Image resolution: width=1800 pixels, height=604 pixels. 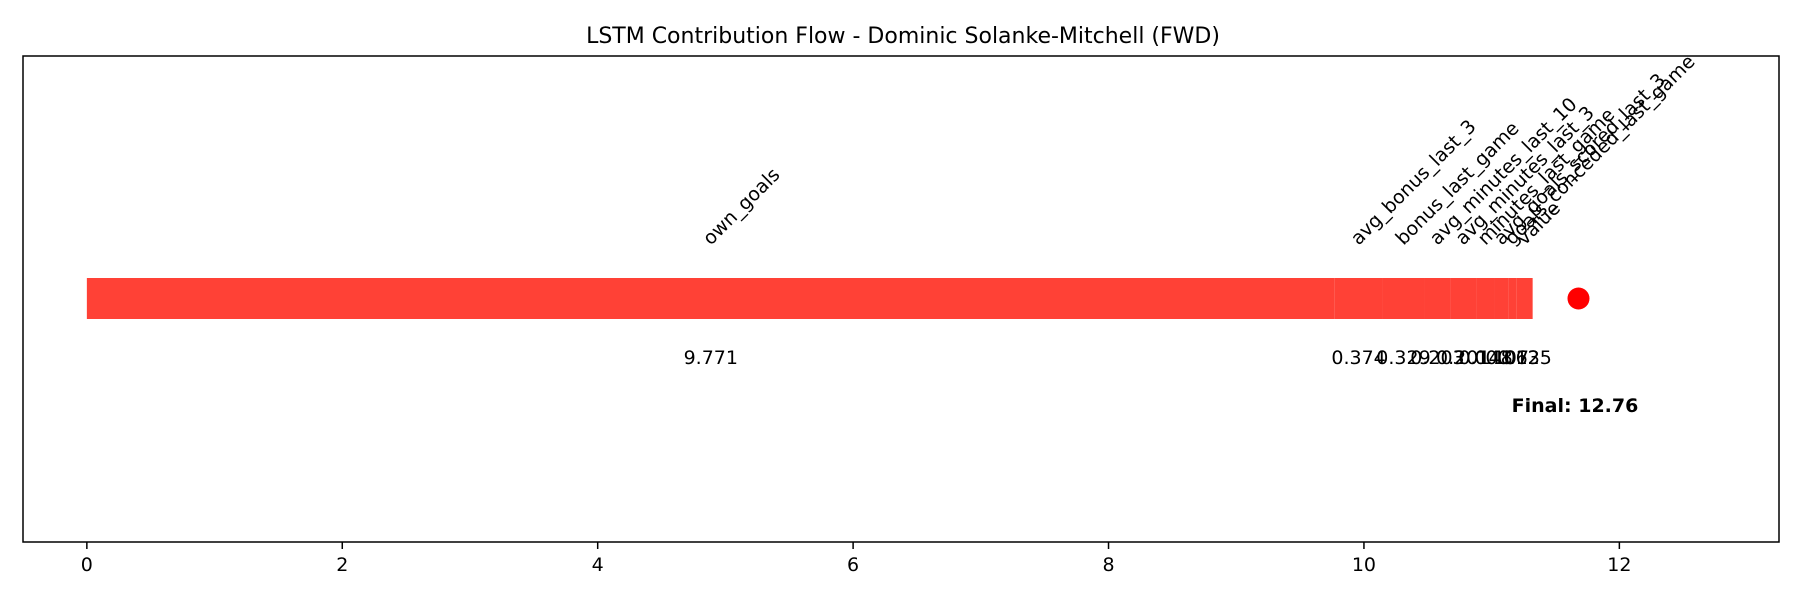 What do you see at coordinates (1502, 358) in the screenshot?
I see `value-label: 0.107` at bounding box center [1502, 358].